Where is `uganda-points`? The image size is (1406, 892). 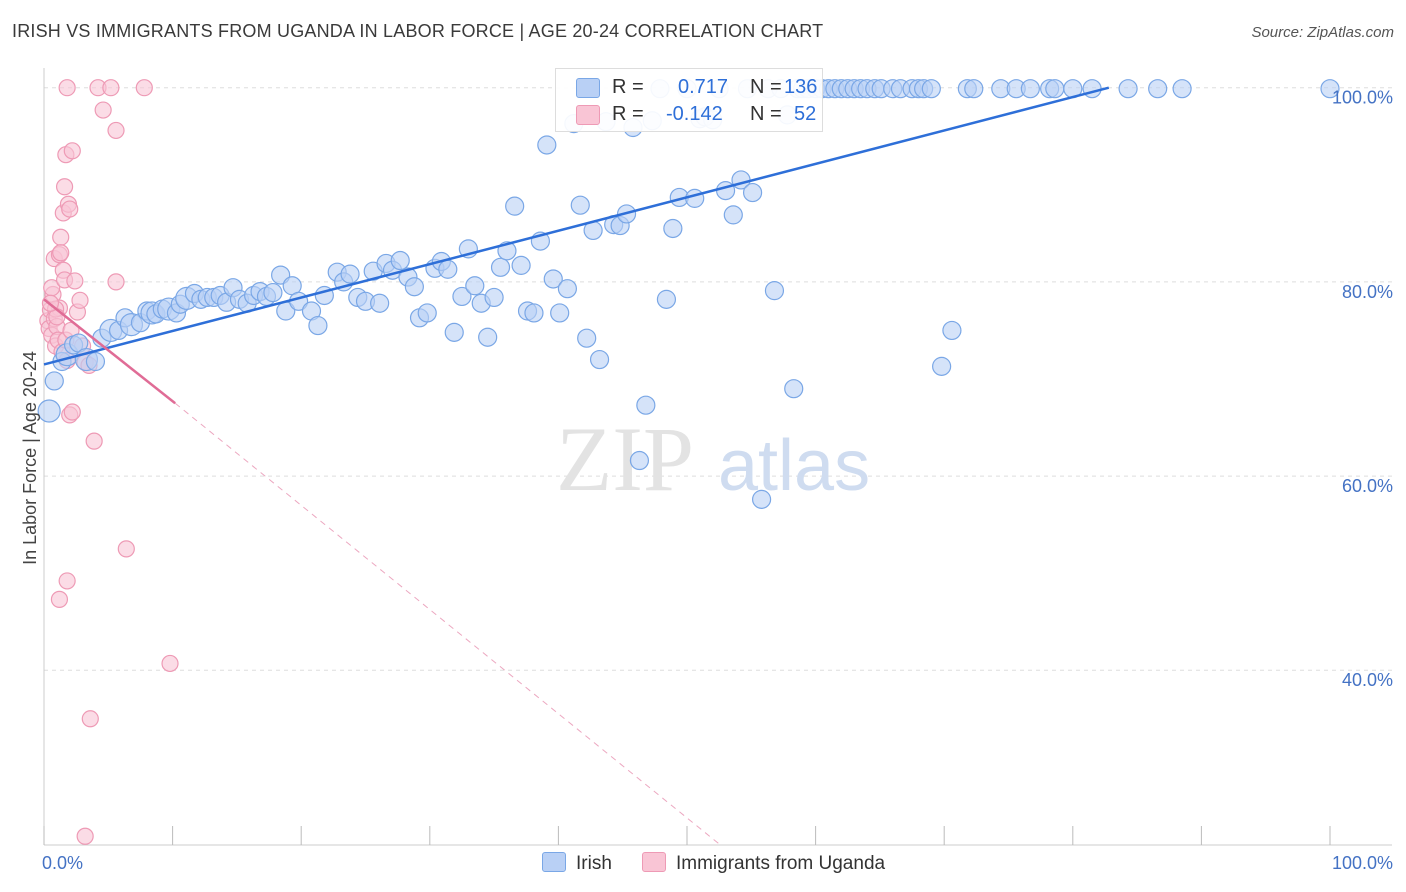 uganda-points is located at coordinates (109, 462).